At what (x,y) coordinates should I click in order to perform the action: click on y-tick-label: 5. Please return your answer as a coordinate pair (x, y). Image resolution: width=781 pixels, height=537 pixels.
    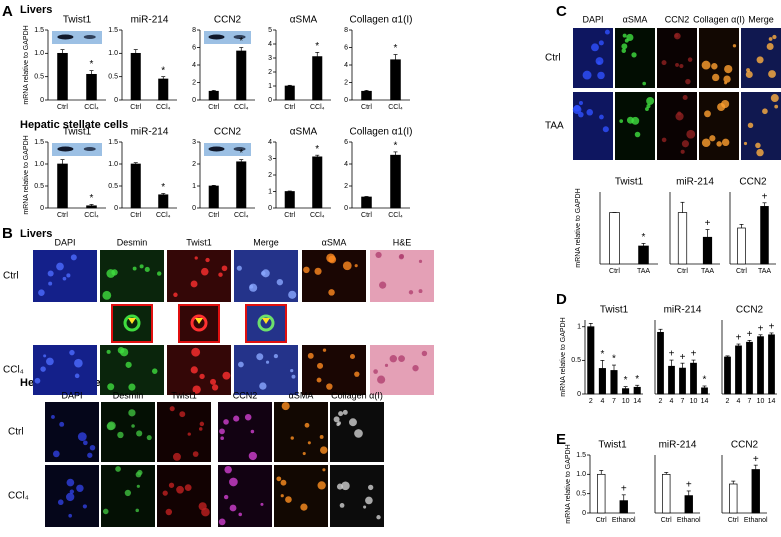
    Looking at the image, I should click on (270, 30).